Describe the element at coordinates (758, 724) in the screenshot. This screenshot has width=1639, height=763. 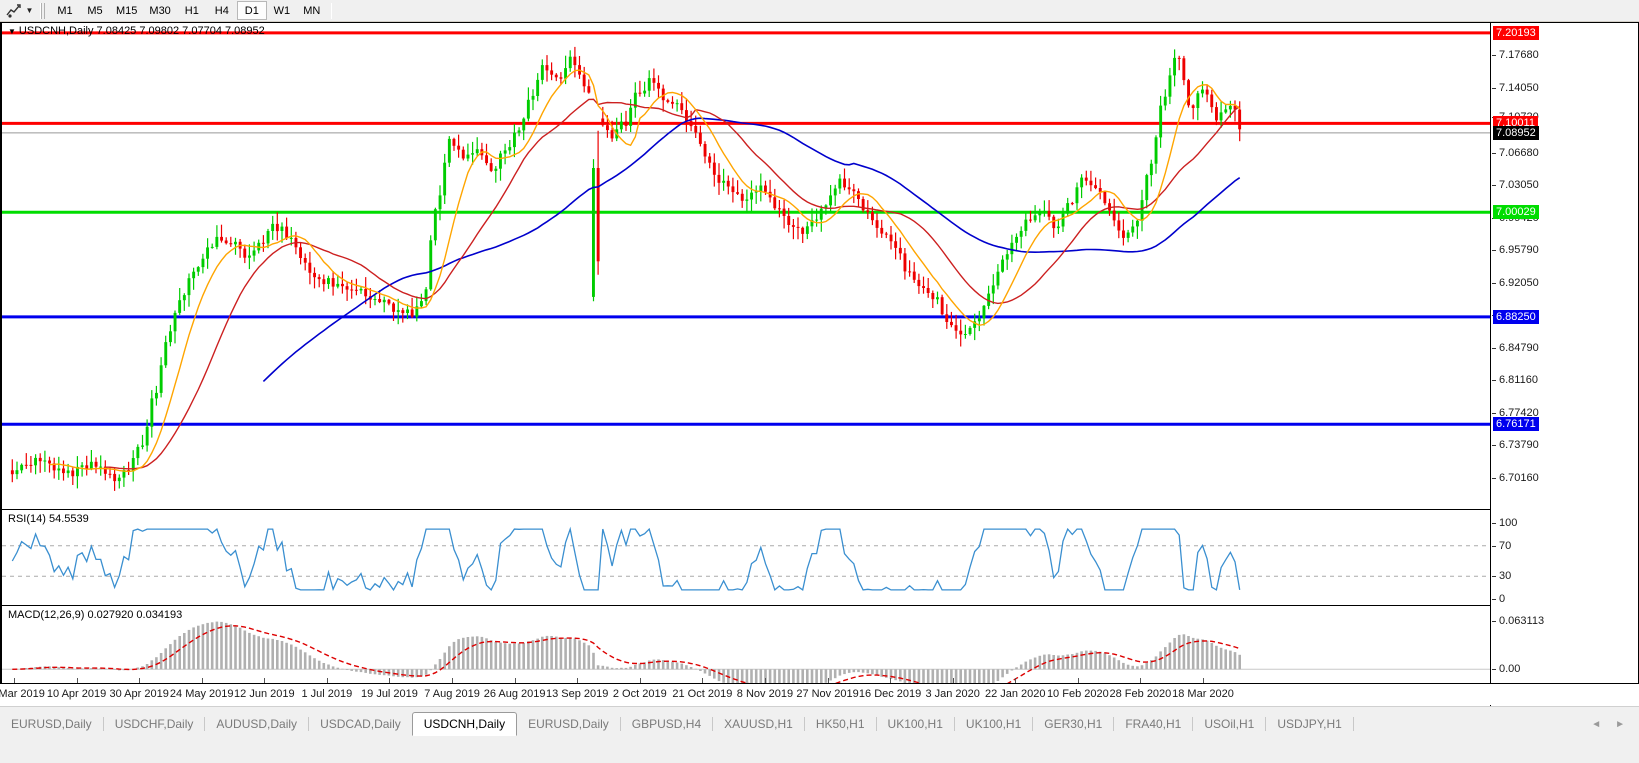
I see `chart-tab-xauusd-h1: XAUUSD,H1` at that location.